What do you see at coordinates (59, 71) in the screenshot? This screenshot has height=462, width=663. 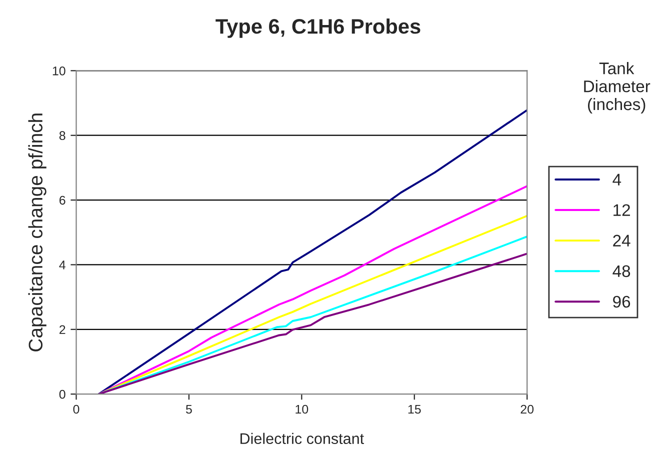 I see `y-tick-label: 10` at bounding box center [59, 71].